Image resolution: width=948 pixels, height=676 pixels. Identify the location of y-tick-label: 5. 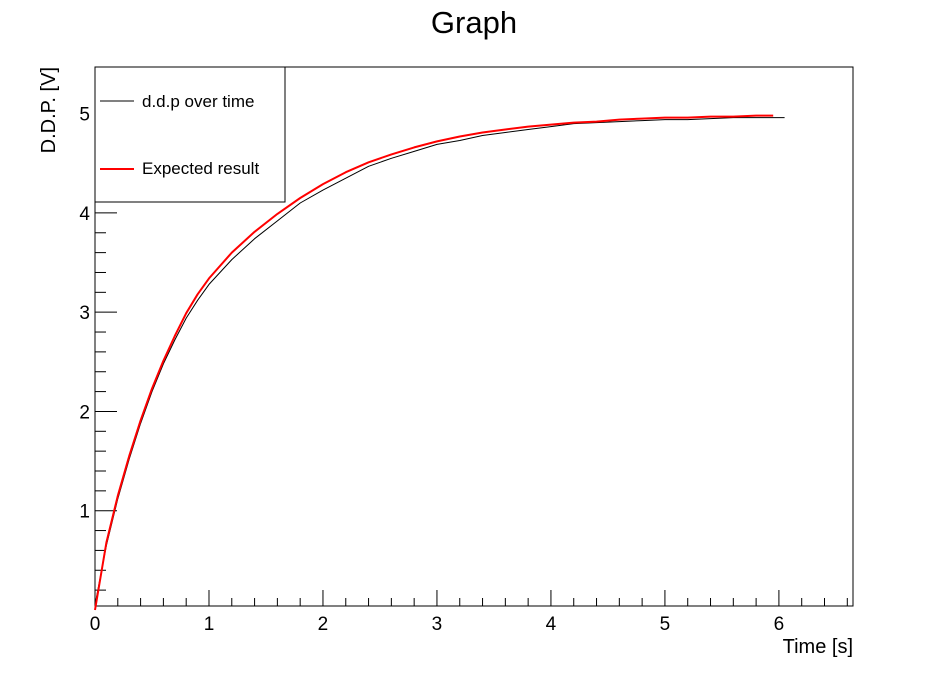
(84, 115).